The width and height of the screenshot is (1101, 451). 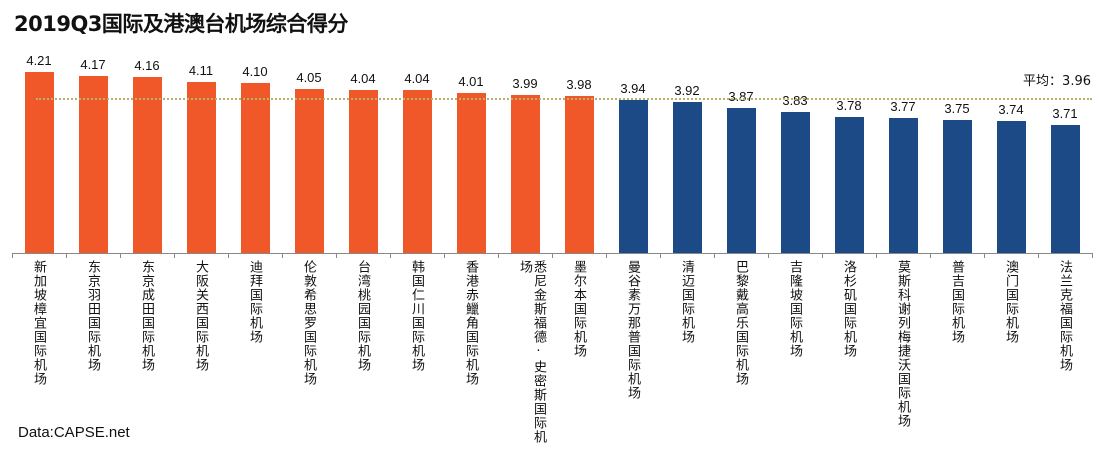 I want to click on value-label: 3.78, so click(x=849, y=106).